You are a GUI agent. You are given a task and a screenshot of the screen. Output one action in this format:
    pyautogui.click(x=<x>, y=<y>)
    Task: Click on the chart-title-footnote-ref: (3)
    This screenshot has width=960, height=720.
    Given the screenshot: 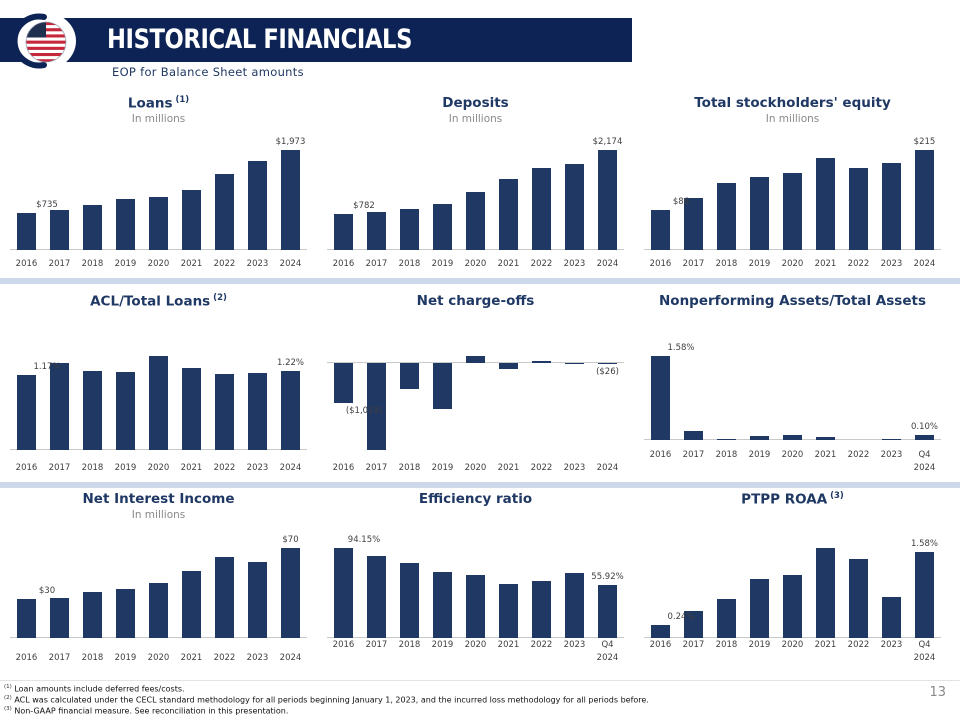 What is the action you would take?
    pyautogui.click(x=835, y=496)
    